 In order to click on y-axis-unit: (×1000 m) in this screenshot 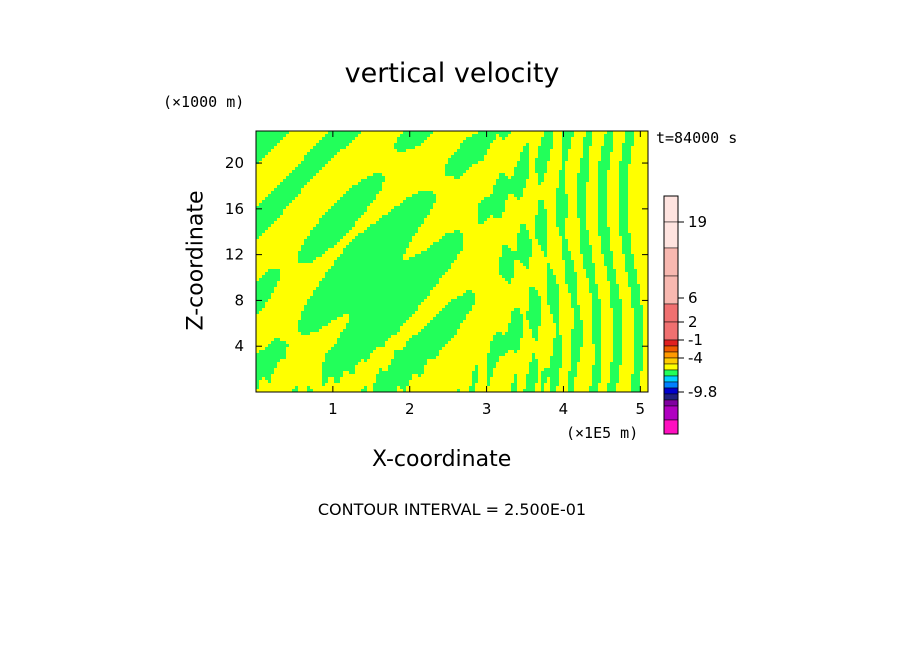, I will do `click(204, 102)`.